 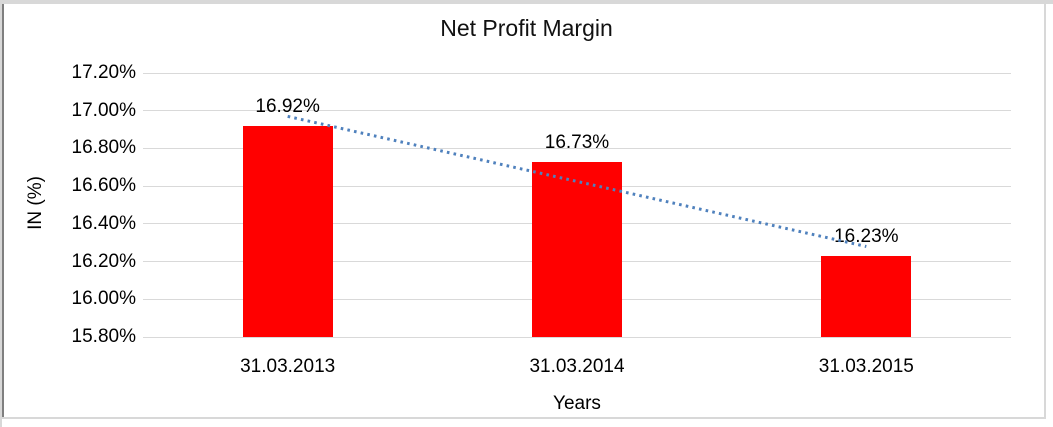 What do you see at coordinates (103, 110) in the screenshot?
I see `y-tick-label: 17.00%` at bounding box center [103, 110].